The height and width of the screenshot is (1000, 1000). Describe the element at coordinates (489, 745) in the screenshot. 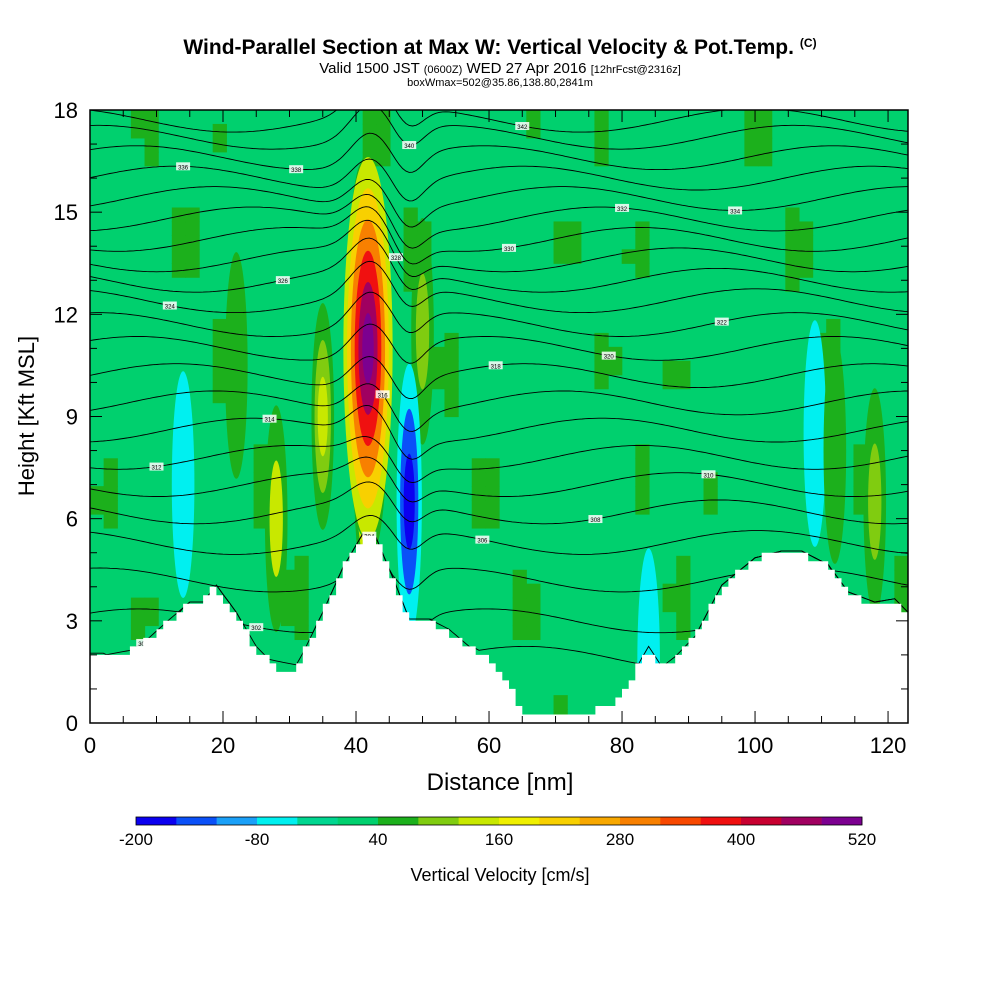

I see `x-tick-label: 60` at that location.